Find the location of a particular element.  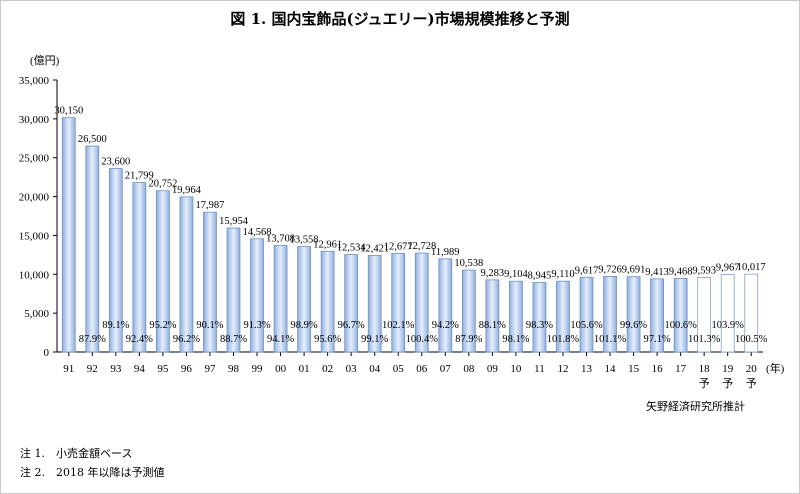

yoy-label: 102.1% is located at coordinates (398, 325).